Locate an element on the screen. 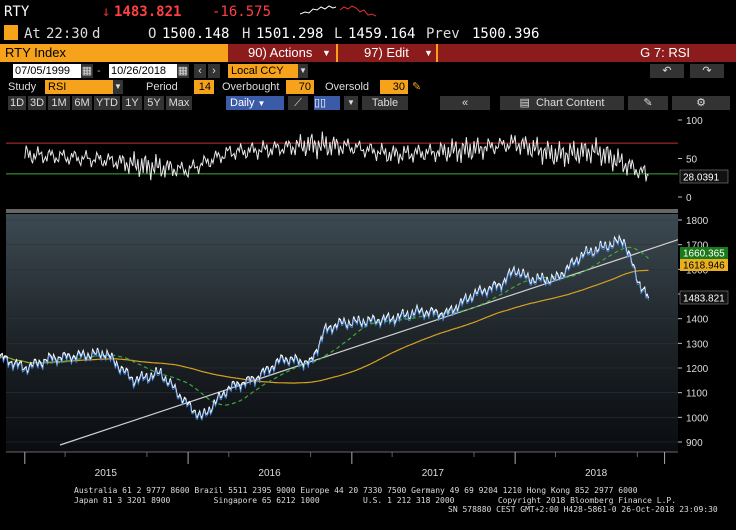 This screenshot has height=530, width=736. high-label: H is located at coordinates (246, 34).